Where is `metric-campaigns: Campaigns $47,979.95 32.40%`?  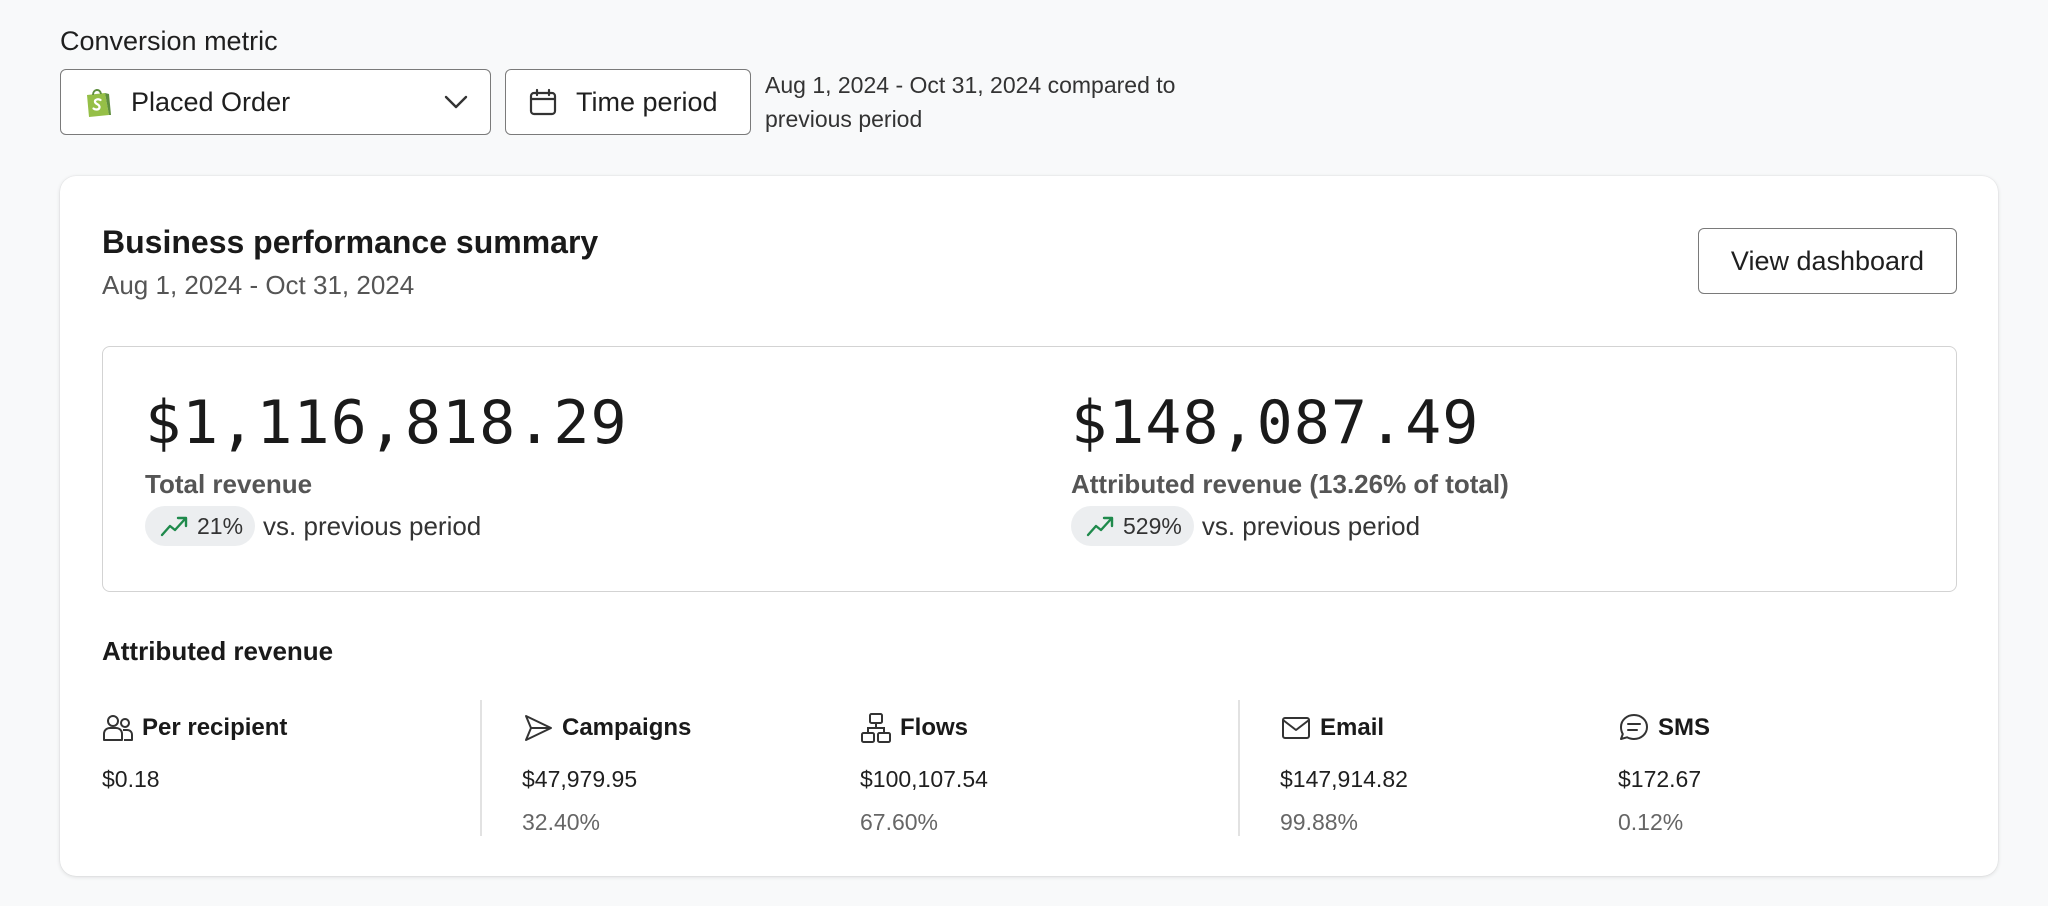 metric-campaigns: Campaigns $47,979.95 32.40% is located at coordinates (606, 774).